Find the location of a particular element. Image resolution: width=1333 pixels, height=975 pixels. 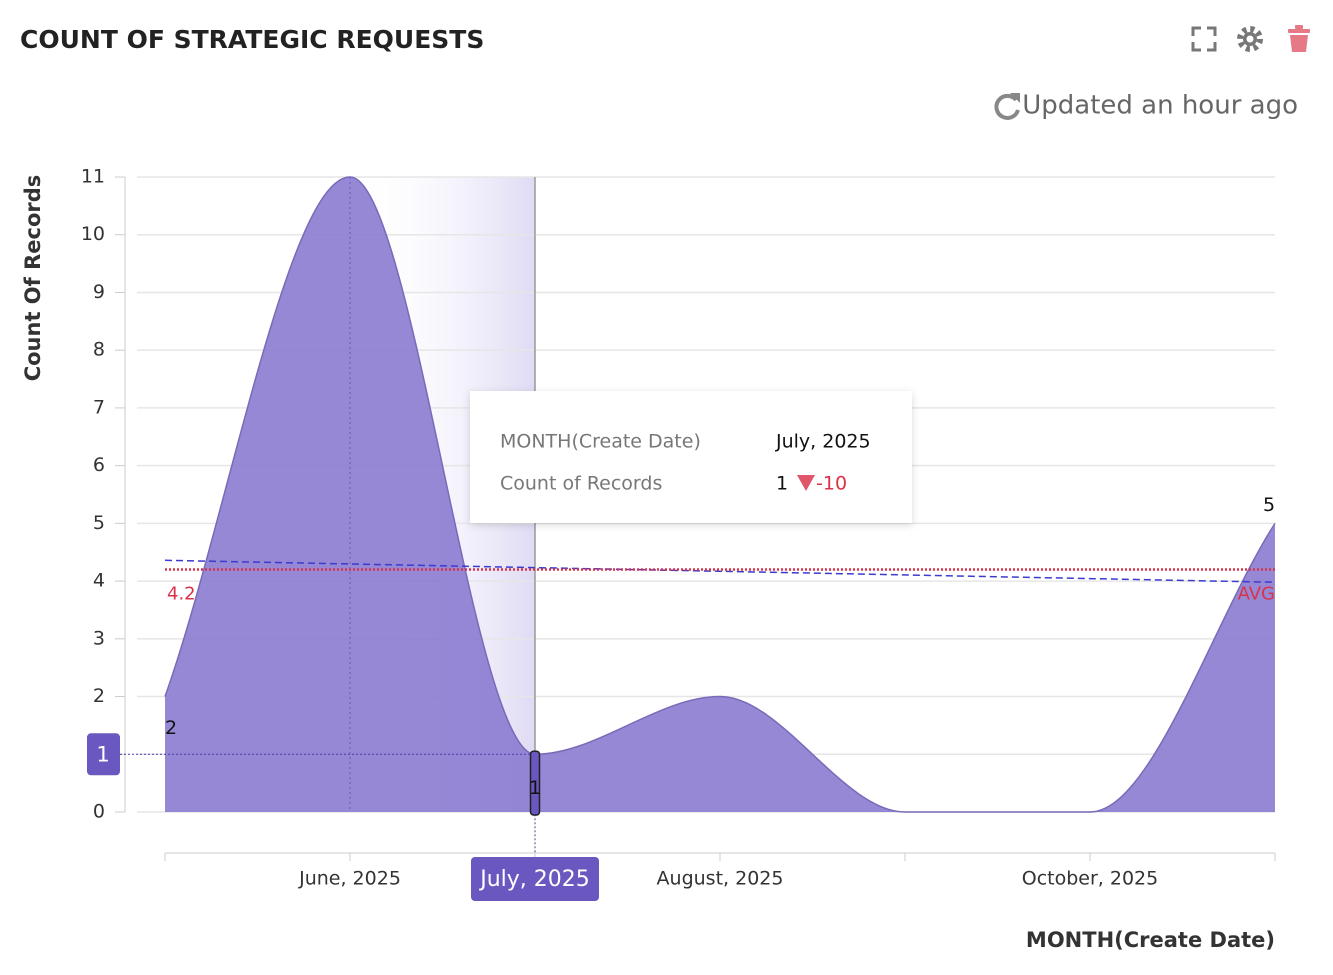

y-tick-label: 2 is located at coordinates (99, 696).